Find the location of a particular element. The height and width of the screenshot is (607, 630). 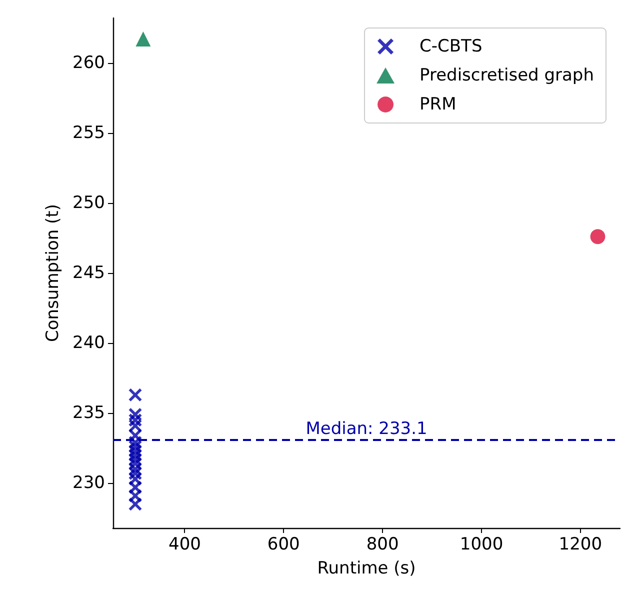

y-tick-label: 235 is located at coordinates (88, 413).